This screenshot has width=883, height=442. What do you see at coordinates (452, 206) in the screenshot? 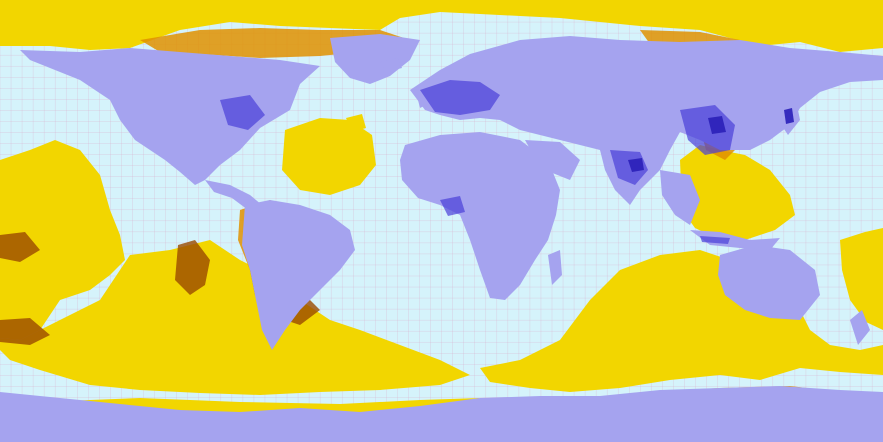
I see `dense-nigeria` at bounding box center [452, 206].